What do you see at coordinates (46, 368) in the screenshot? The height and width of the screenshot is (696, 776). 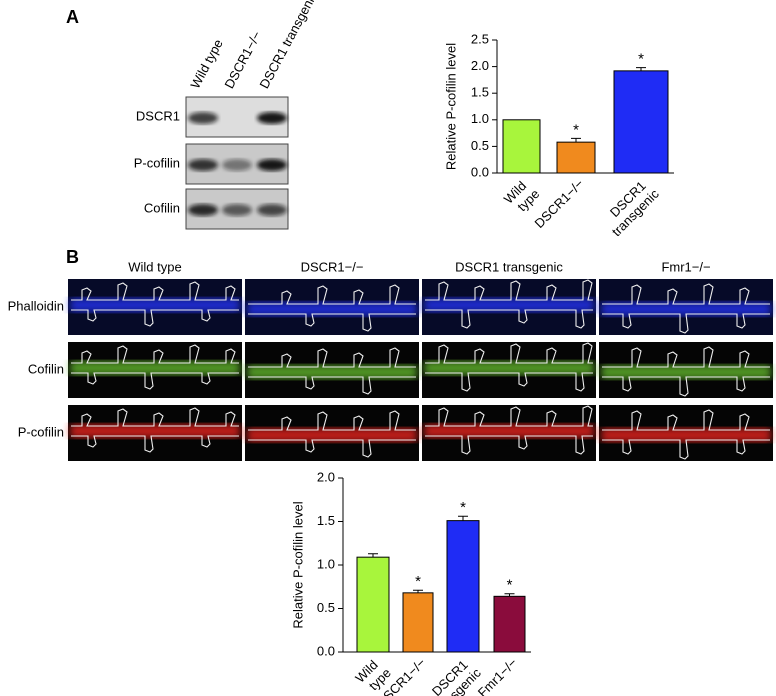 I see `row-label: Cofilin` at bounding box center [46, 368].